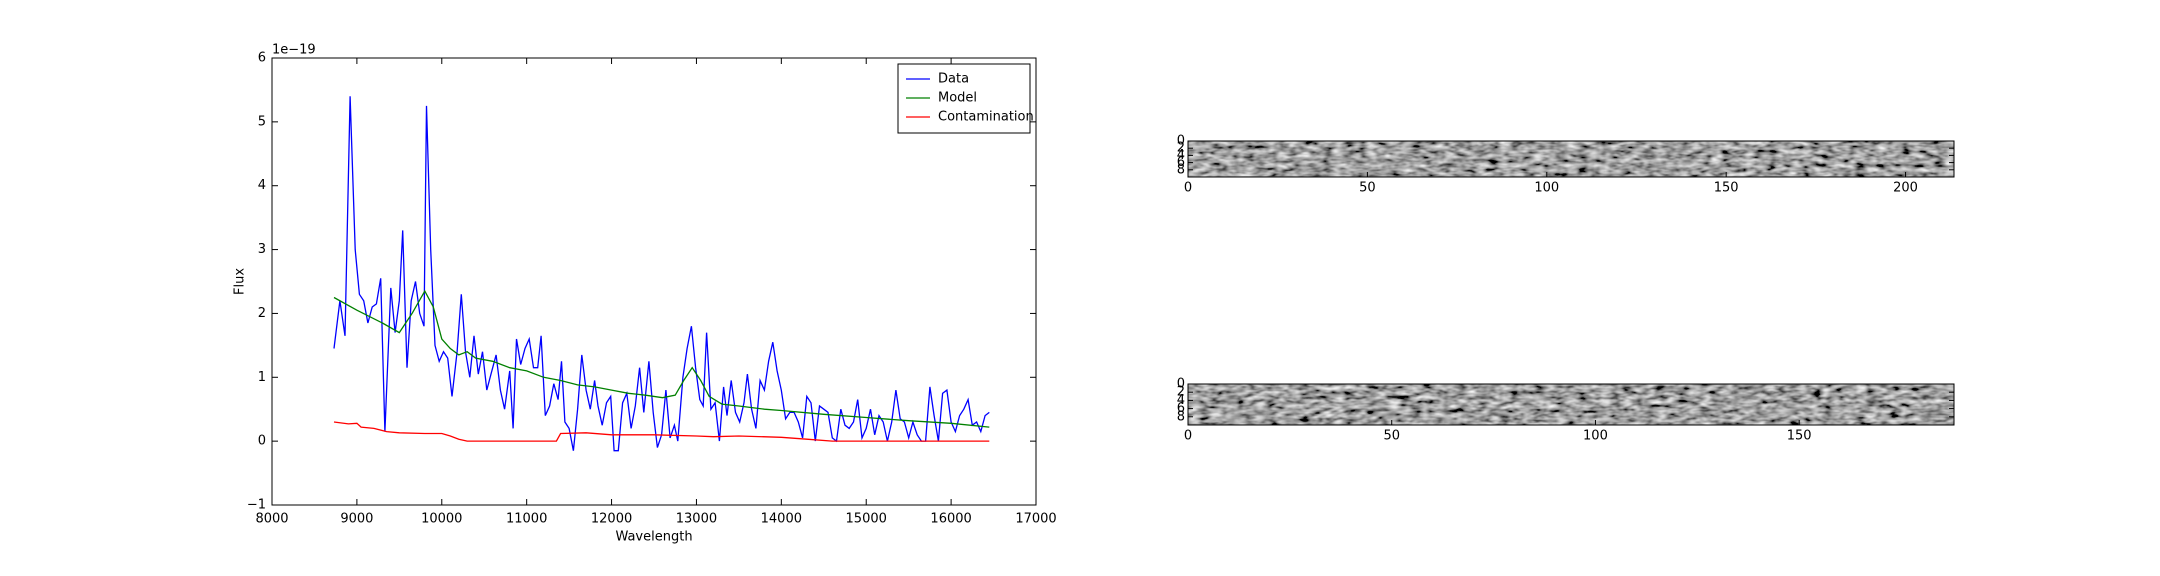 This screenshot has width=2160, height=576. Describe the element at coordinates (526, 519) in the screenshot. I see `x-tick-label: 11000` at that location.